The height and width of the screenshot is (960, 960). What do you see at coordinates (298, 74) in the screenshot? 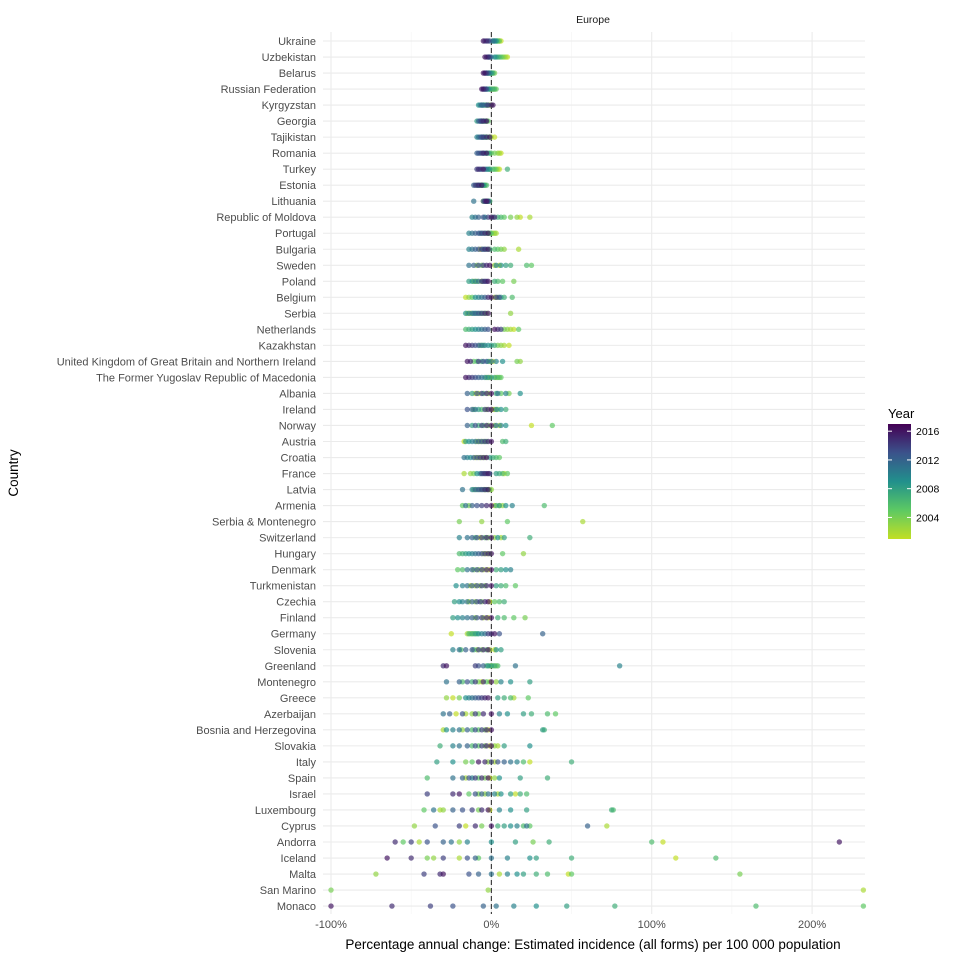
I see `y-tick-label: Belarus` at bounding box center [298, 74].